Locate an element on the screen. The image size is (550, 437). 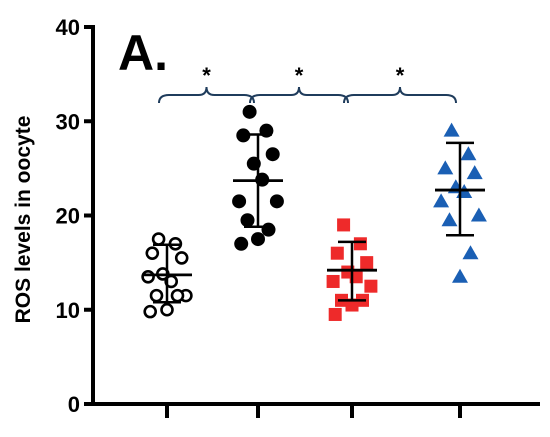
y-tick-label: 30 is located at coordinates (68, 121).